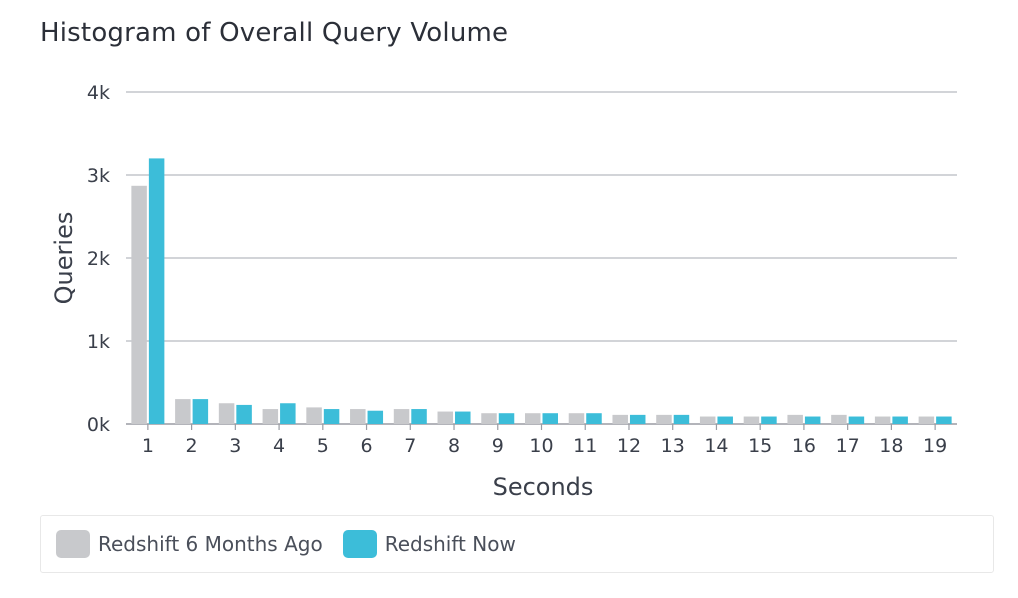 The image size is (1018, 598). I want to click on chart-title: Histogram of Overall Query Volume, so click(274, 33).